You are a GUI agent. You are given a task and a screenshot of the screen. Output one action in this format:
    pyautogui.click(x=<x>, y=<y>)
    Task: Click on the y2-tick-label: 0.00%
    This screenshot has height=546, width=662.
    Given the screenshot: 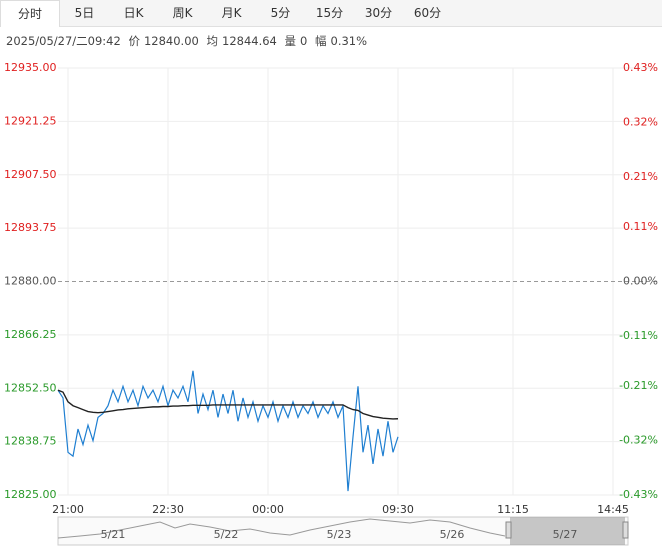 What is the action you would take?
    pyautogui.click(x=640, y=281)
    